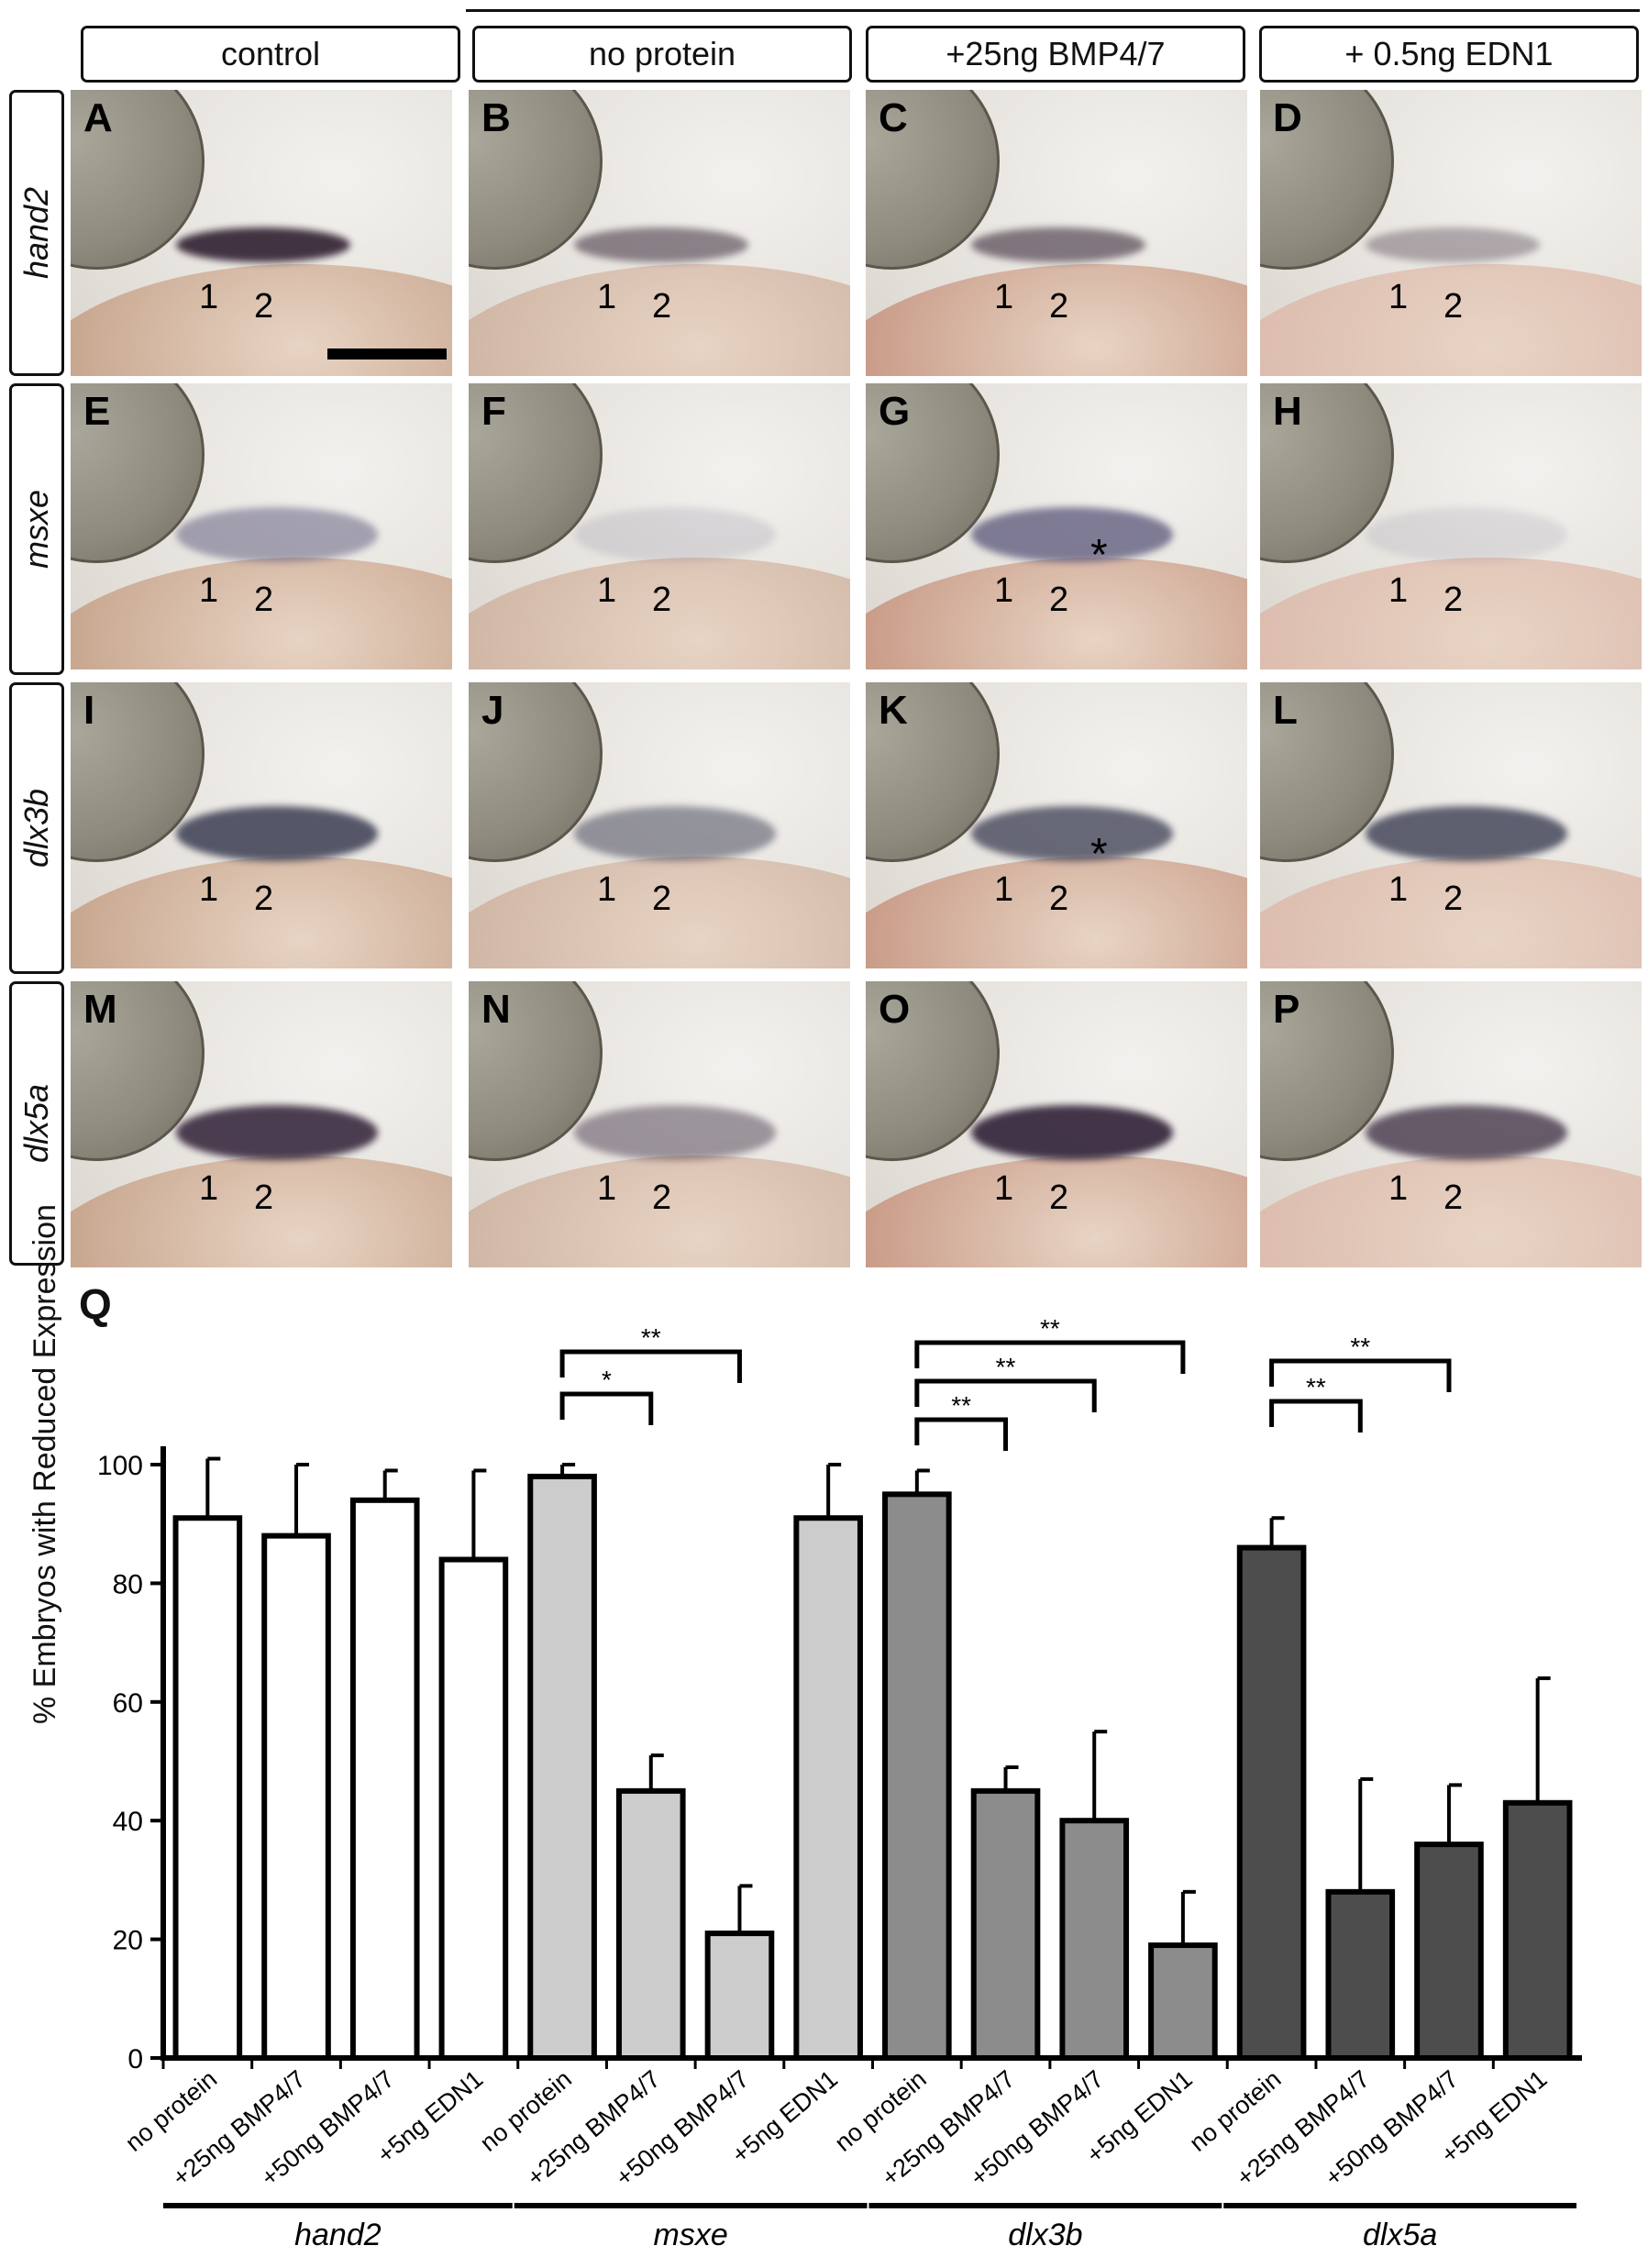 The width and height of the screenshot is (1648, 2268). I want to click on micrograph-panel-g: G 1 2 *, so click(1056, 526).